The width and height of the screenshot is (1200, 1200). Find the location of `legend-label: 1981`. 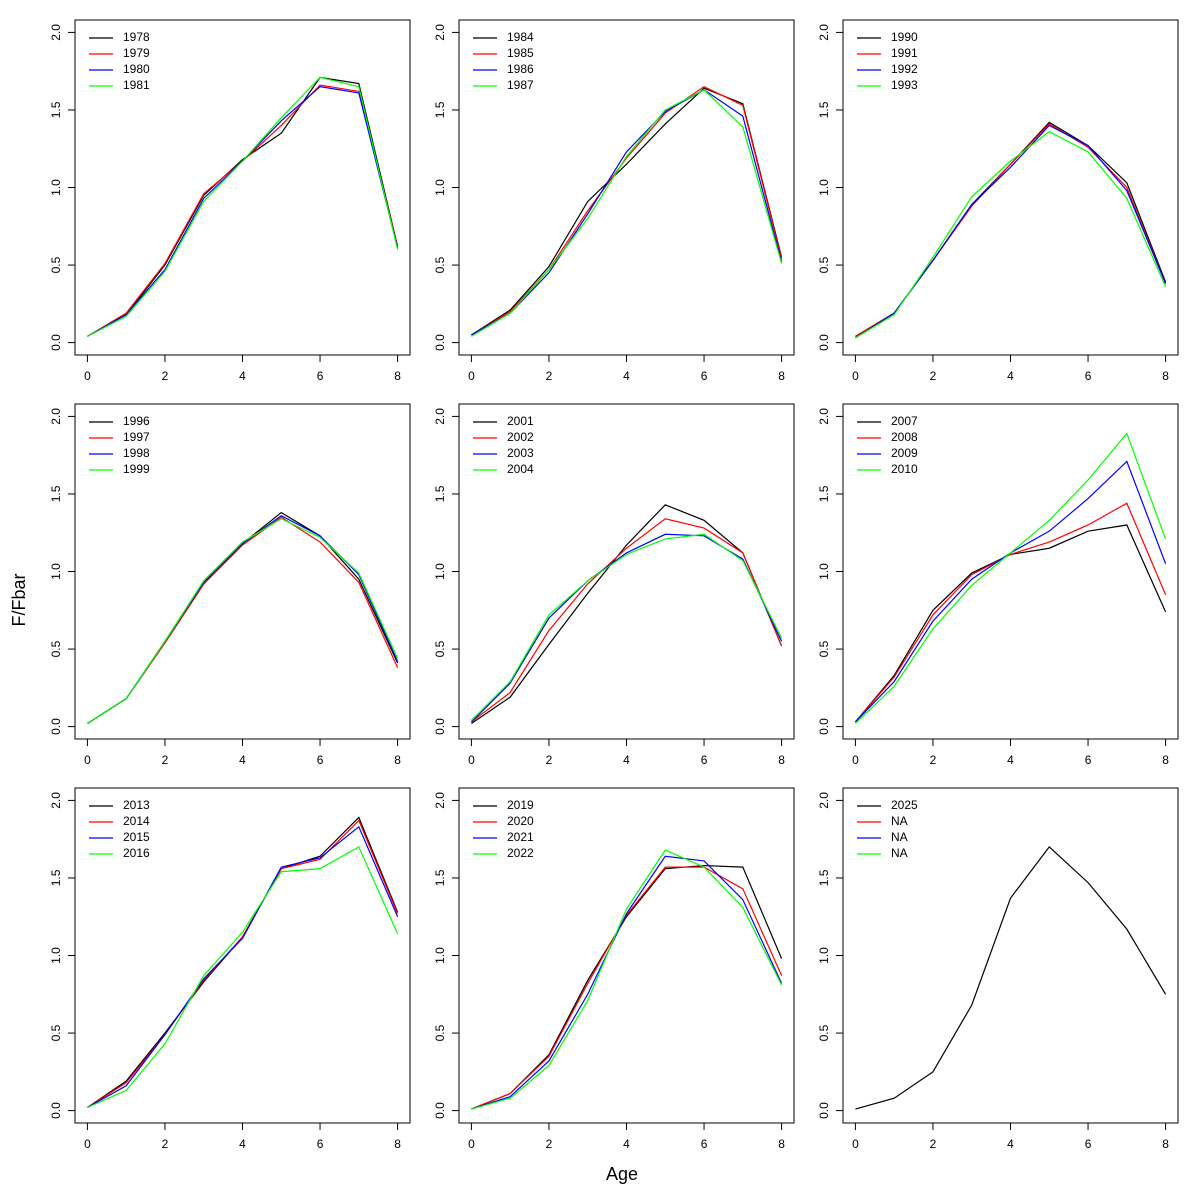

legend-label: 1981 is located at coordinates (136, 85).